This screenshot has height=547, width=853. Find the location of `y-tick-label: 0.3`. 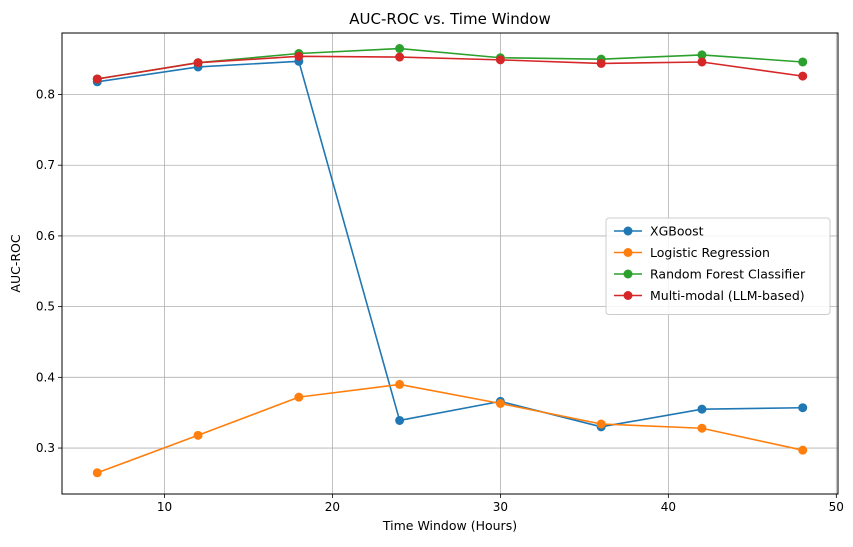

y-tick-label: 0.3 is located at coordinates (45, 448).